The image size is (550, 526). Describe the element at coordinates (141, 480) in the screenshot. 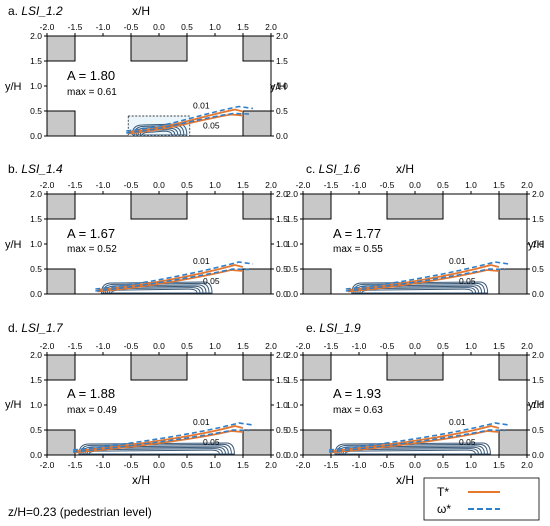

I see `panel-d-x-axis-title-bottom: x/H` at that location.